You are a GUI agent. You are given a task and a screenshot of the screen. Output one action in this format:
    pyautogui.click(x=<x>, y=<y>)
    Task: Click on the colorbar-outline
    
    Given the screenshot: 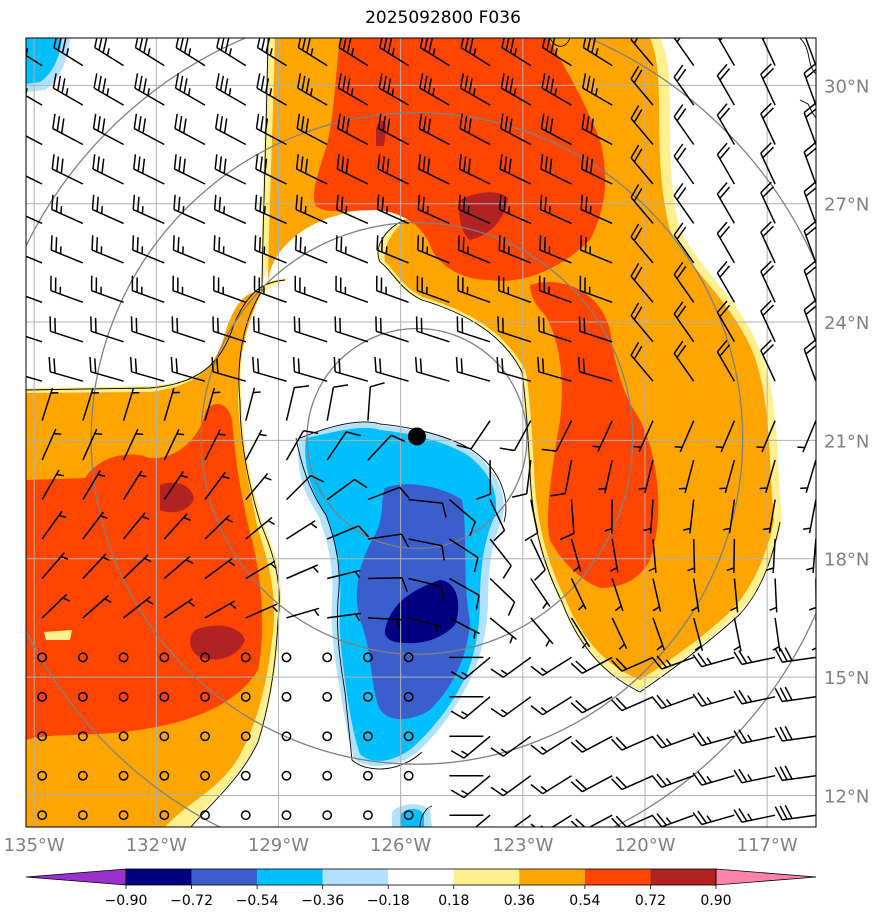 What is the action you would take?
    pyautogui.click(x=421, y=877)
    